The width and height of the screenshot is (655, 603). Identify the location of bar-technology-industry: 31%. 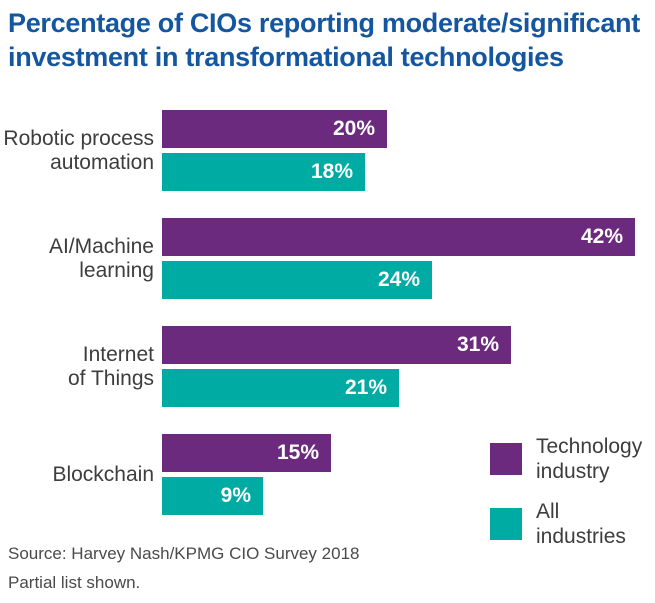
(336, 345).